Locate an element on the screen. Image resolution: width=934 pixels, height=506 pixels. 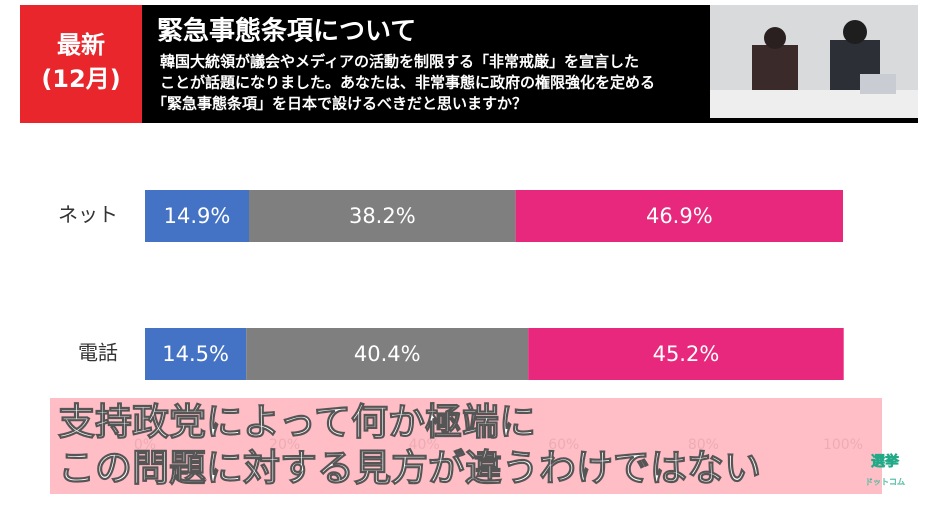
header-body: 「緊急事態条項」を日本で設けるべきだと思いますか？ is located at coordinates (339, 104).